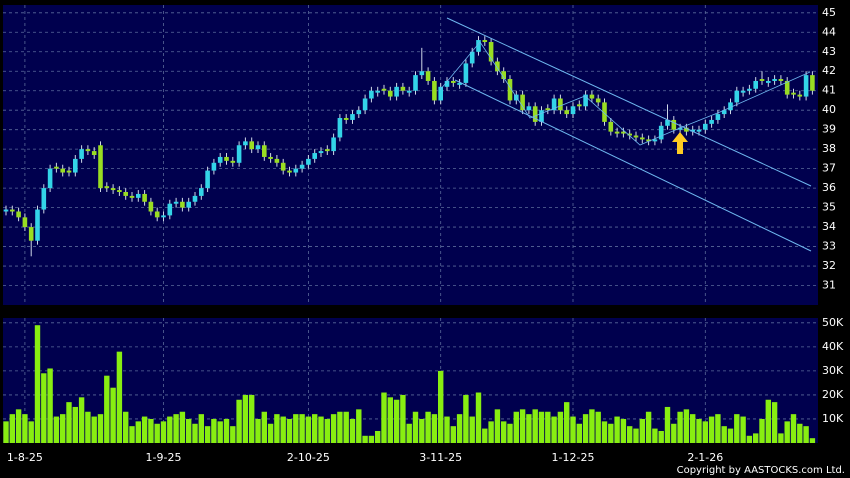 The height and width of the screenshot is (478, 850). What do you see at coordinates (833, 418) in the screenshot?
I see `y-tick-label: 10K` at bounding box center [833, 418].